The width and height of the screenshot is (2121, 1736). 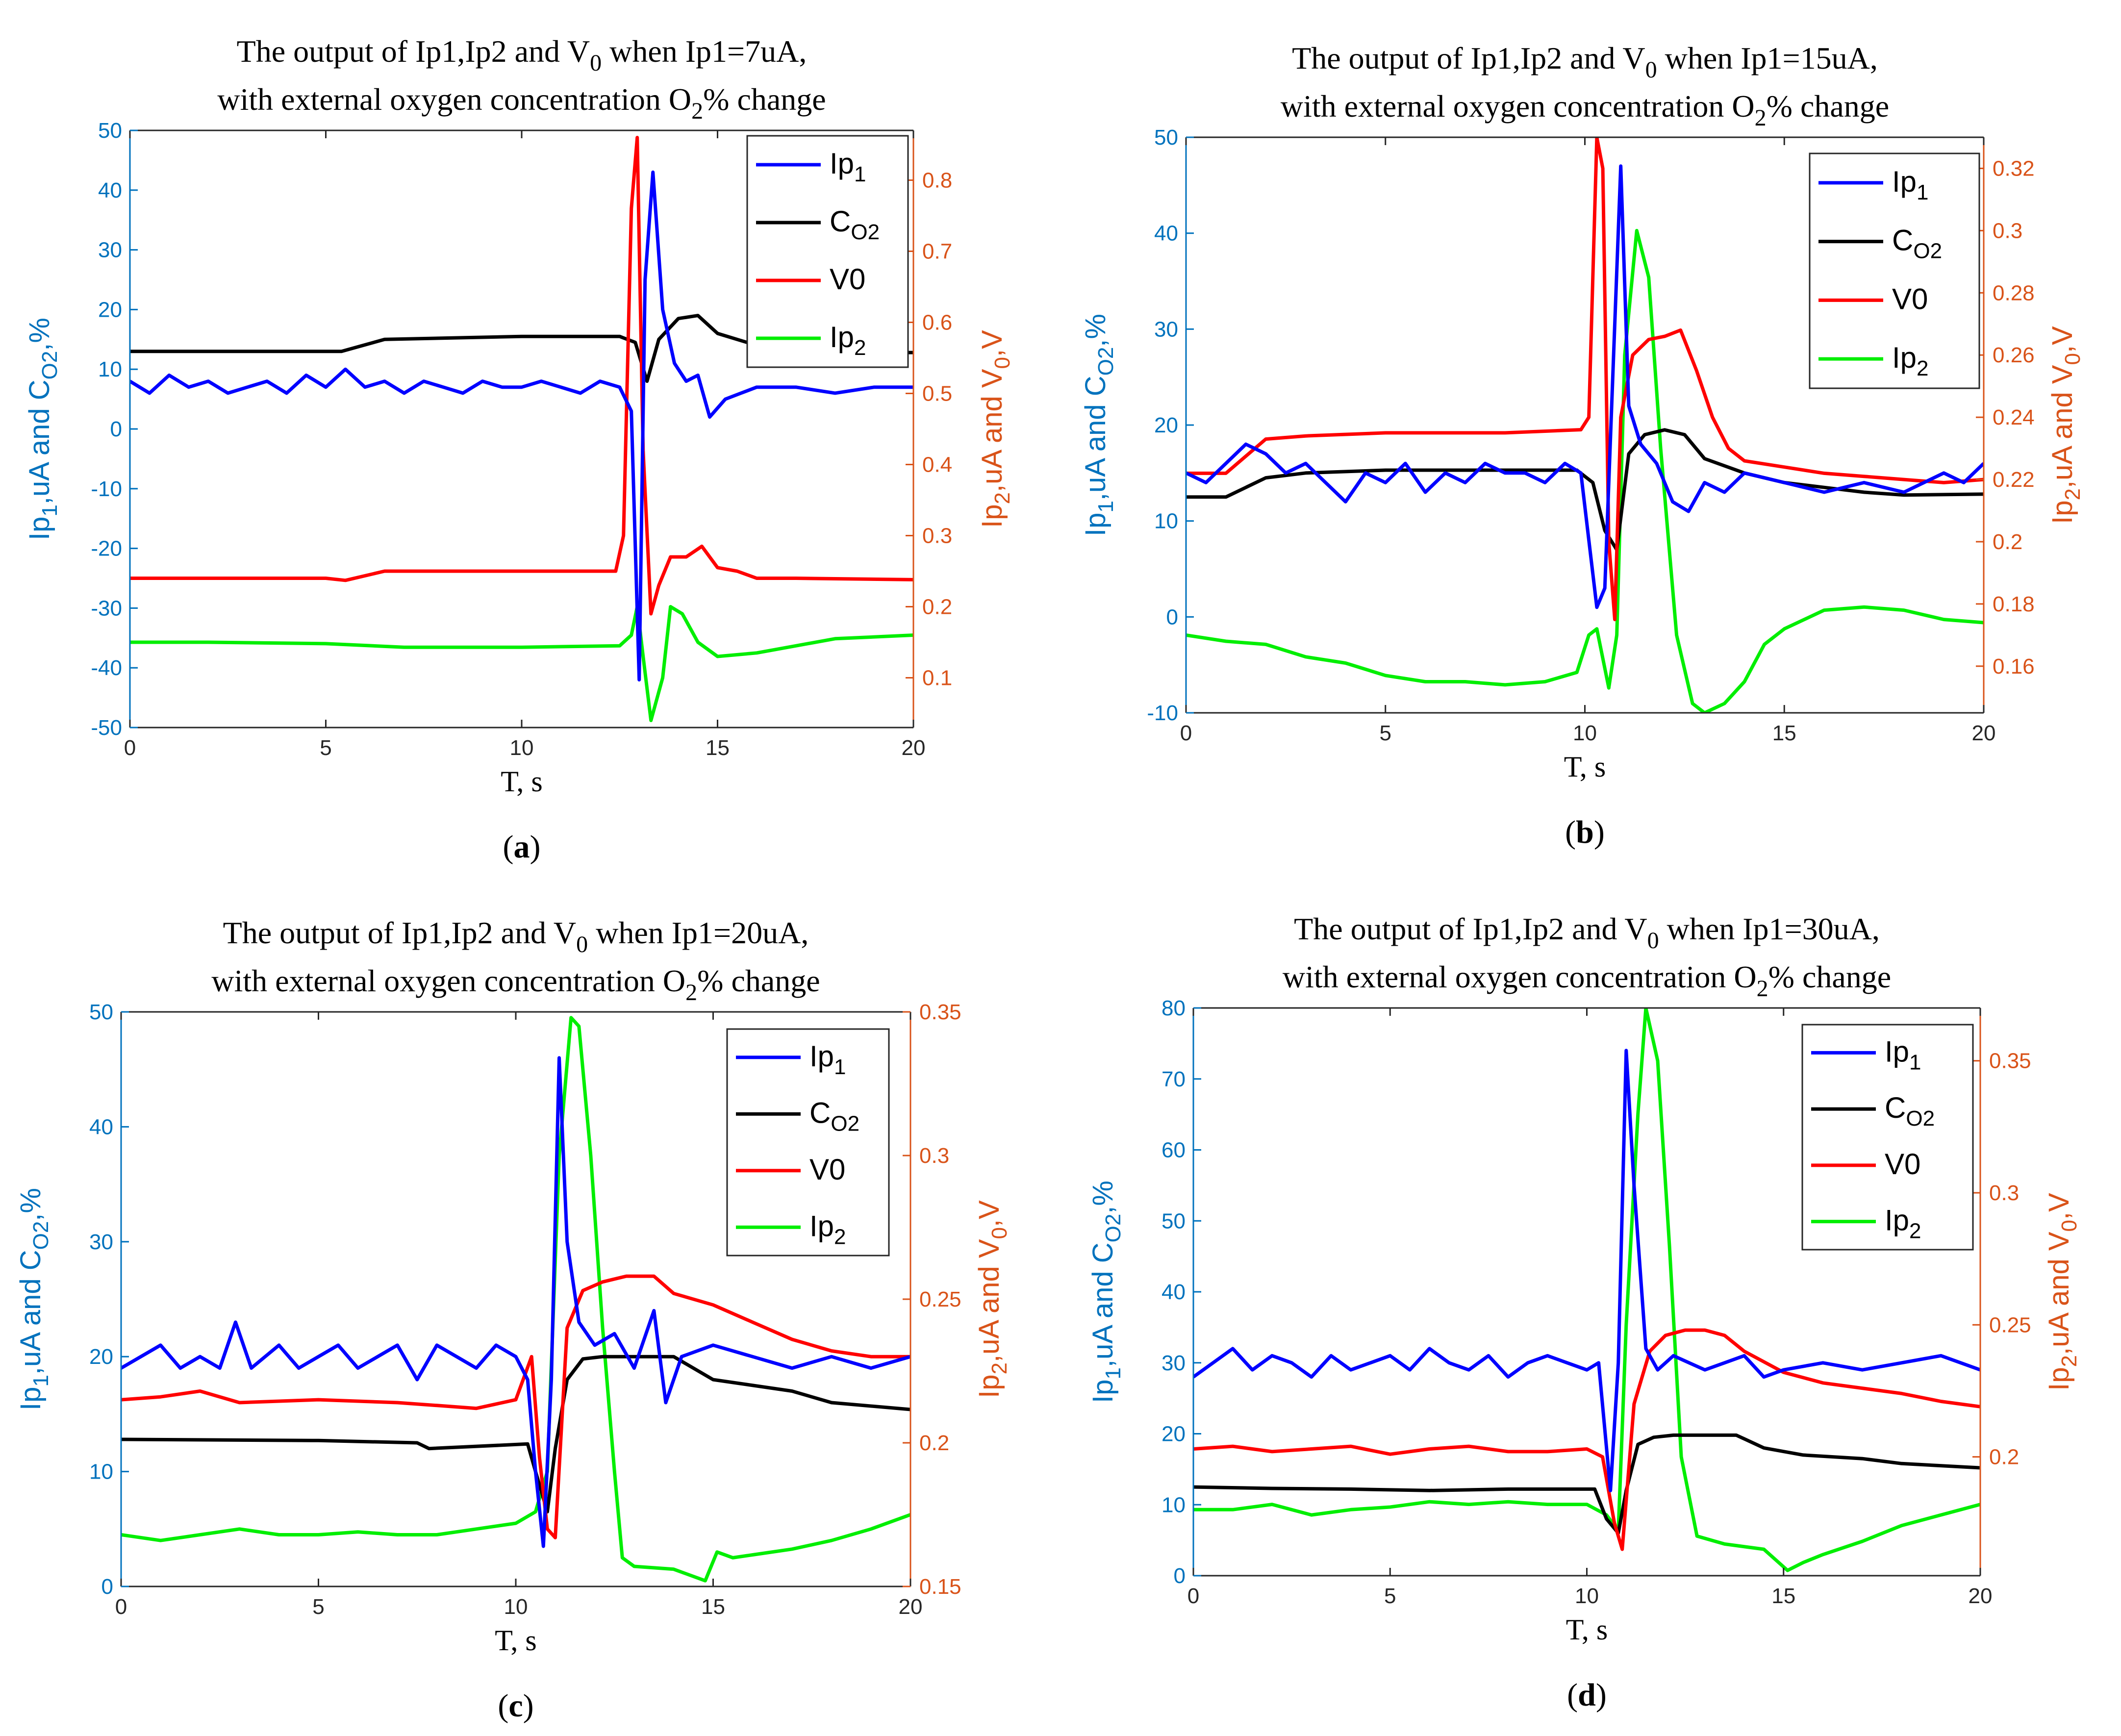 I want to click on legend-label-ip1: Ip1, so click(x=1903, y=1055).